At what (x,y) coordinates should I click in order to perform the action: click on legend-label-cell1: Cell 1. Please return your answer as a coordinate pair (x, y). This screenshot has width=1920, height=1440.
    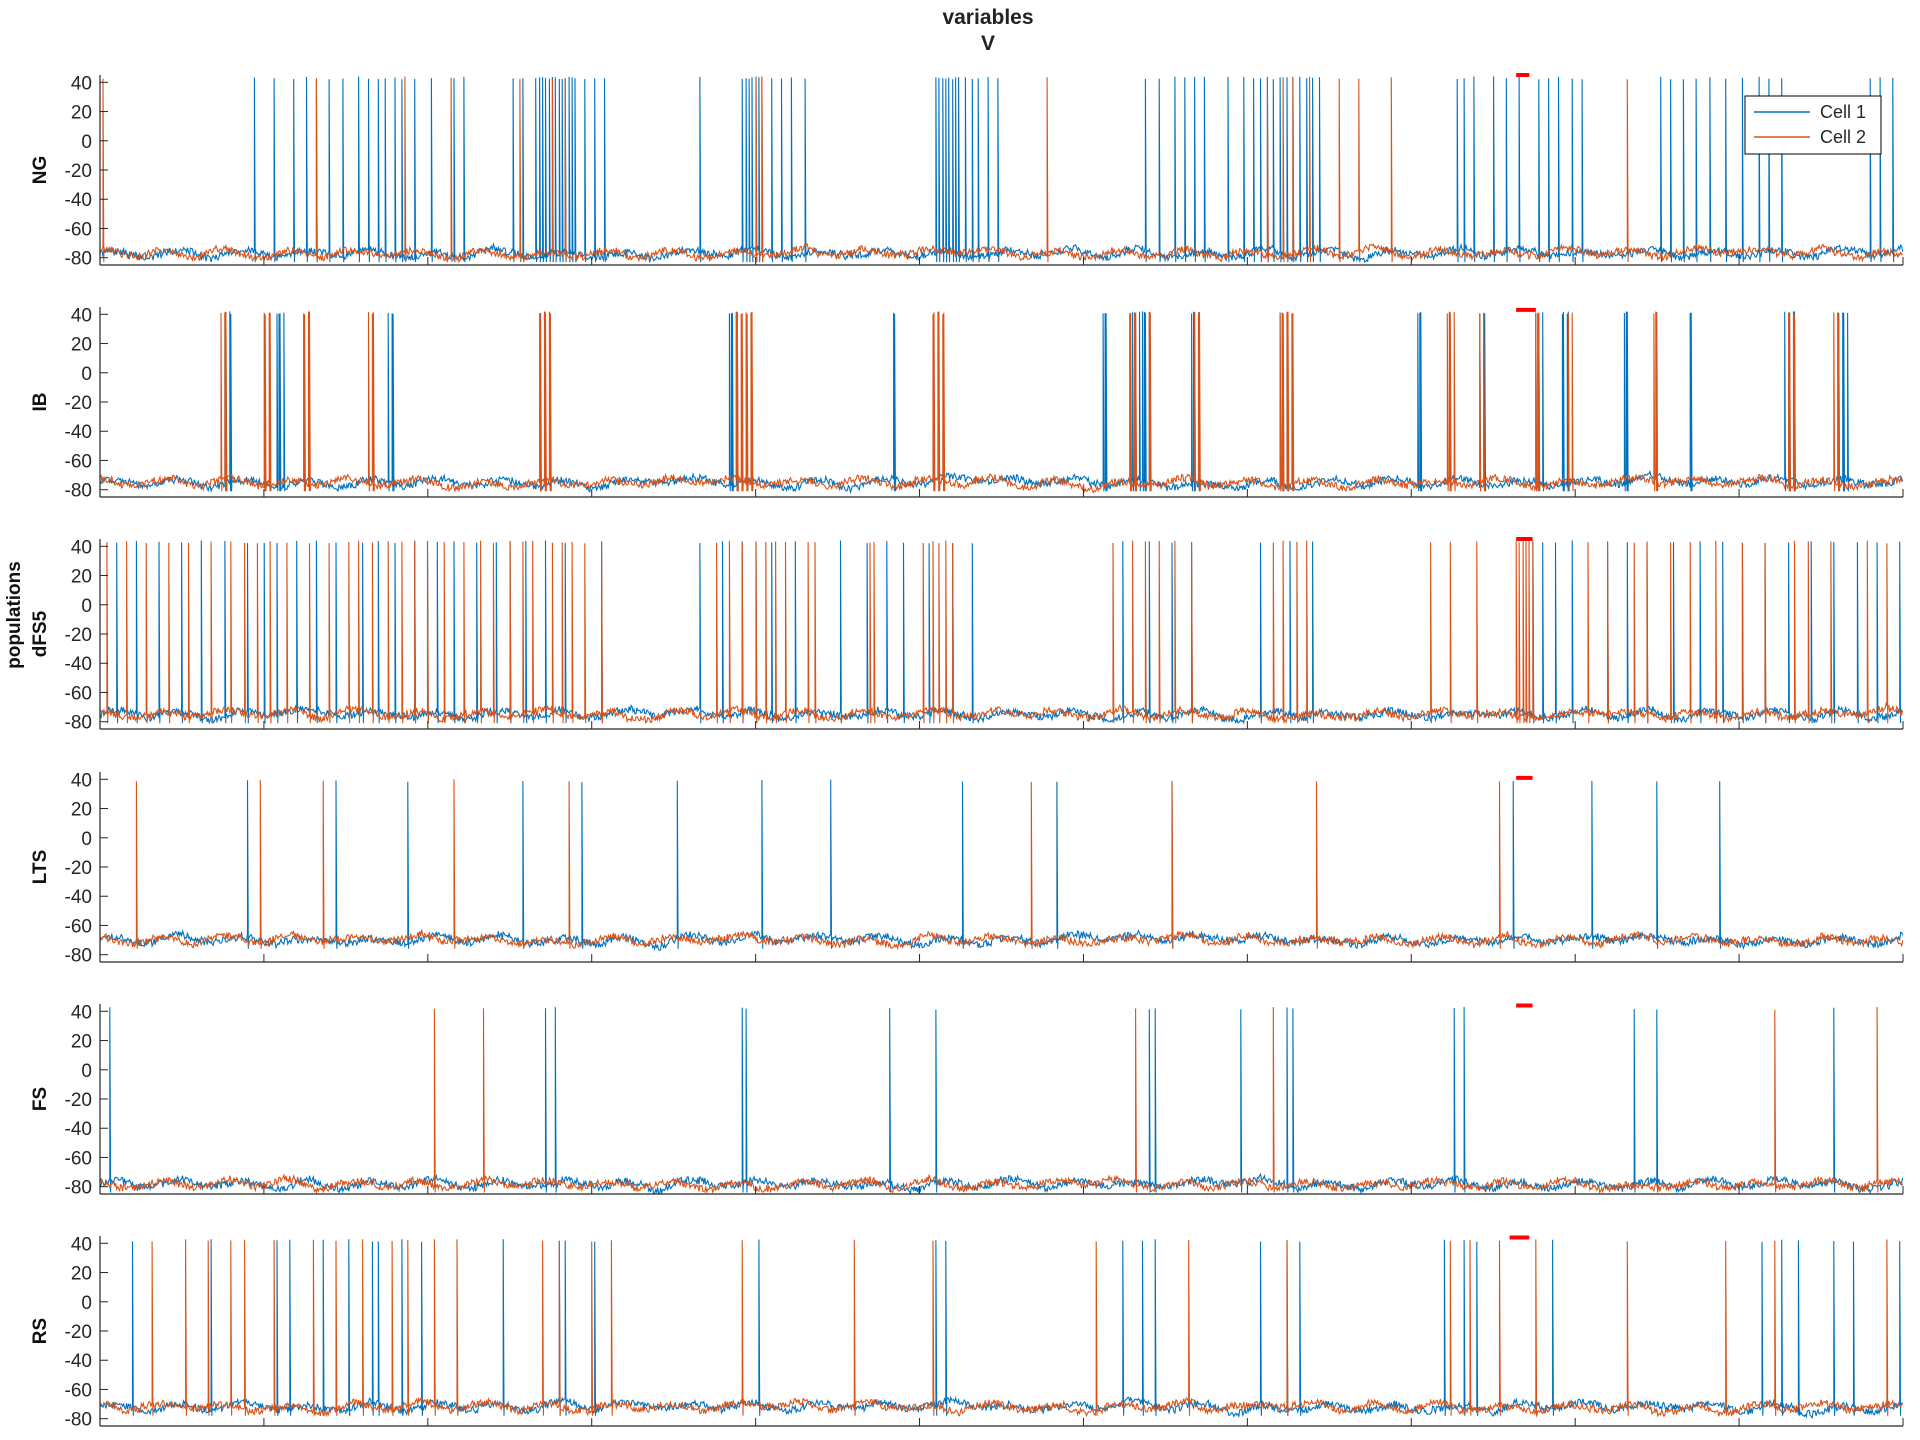
    Looking at the image, I should click on (1843, 112).